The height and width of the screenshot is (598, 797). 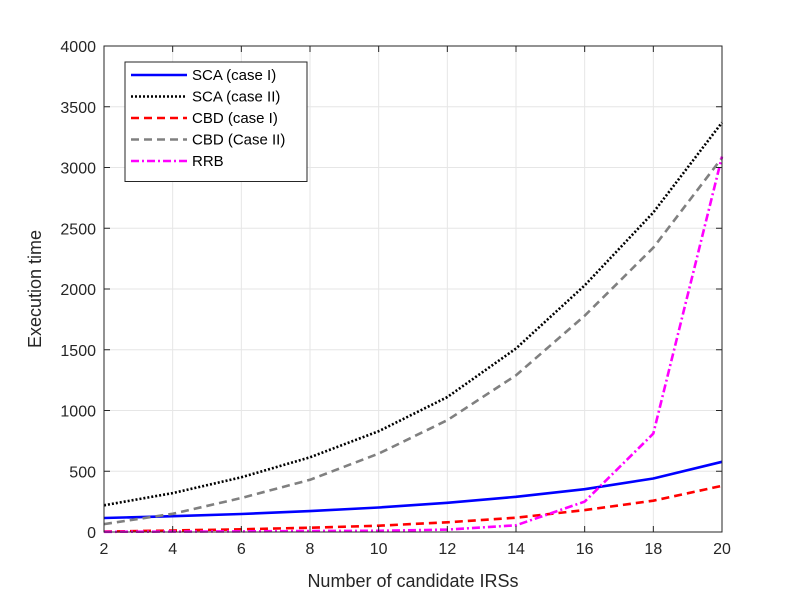 What do you see at coordinates (585, 549) in the screenshot?
I see `x-tick-label: 16` at bounding box center [585, 549].